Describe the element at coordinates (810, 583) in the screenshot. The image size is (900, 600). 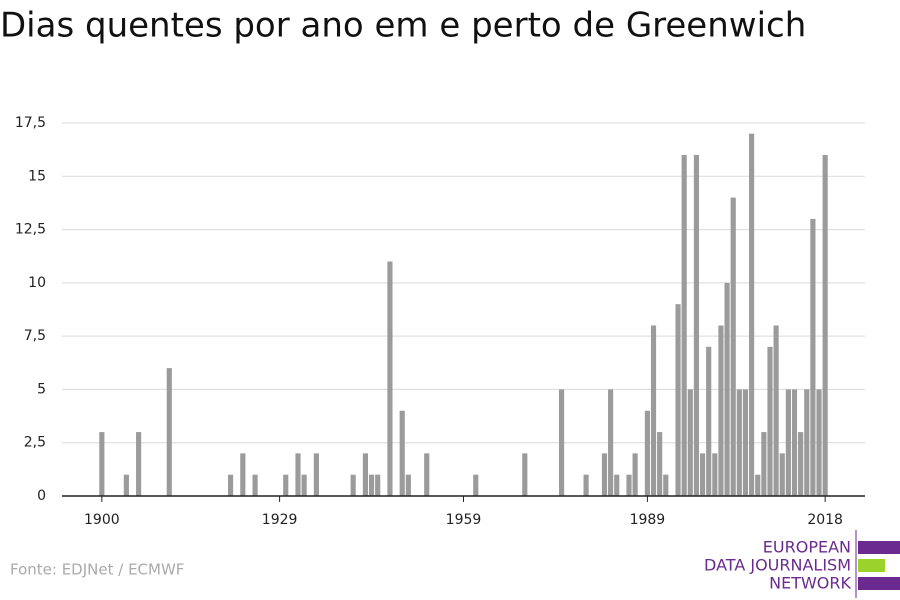
I see `logo-text: NETWORK` at that location.